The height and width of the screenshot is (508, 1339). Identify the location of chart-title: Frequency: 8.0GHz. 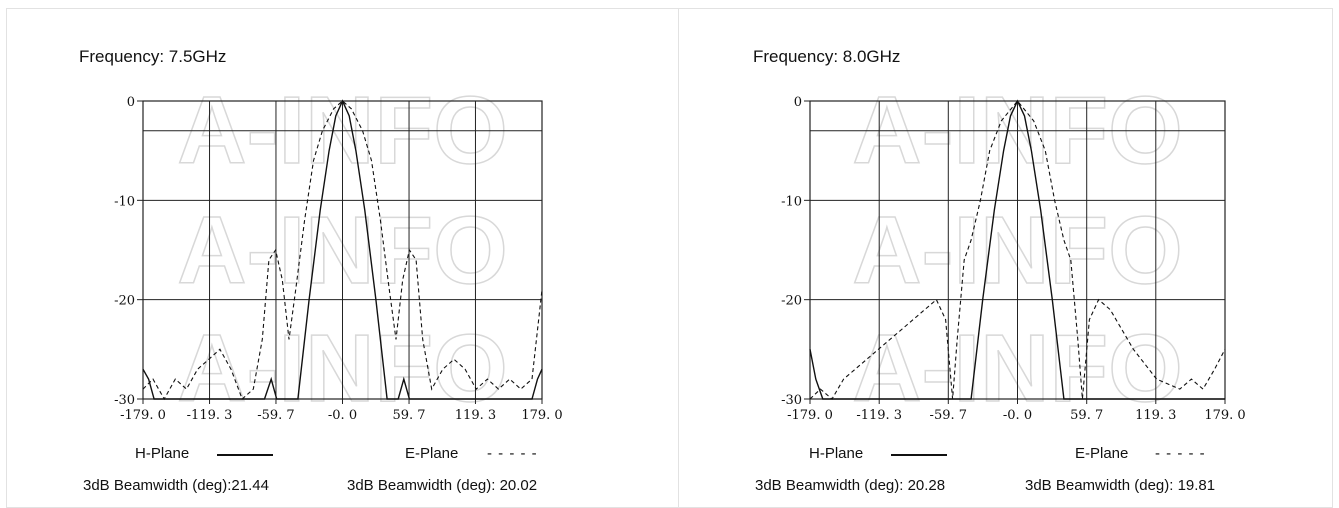
(827, 56).